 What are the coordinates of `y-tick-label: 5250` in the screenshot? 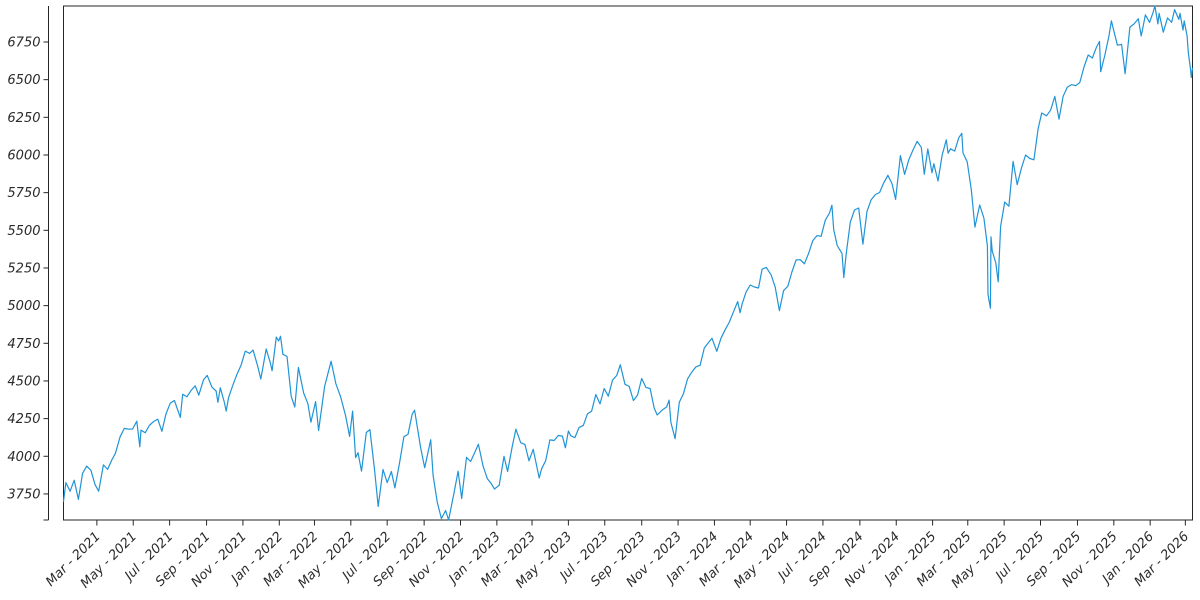 It's located at (23, 268).